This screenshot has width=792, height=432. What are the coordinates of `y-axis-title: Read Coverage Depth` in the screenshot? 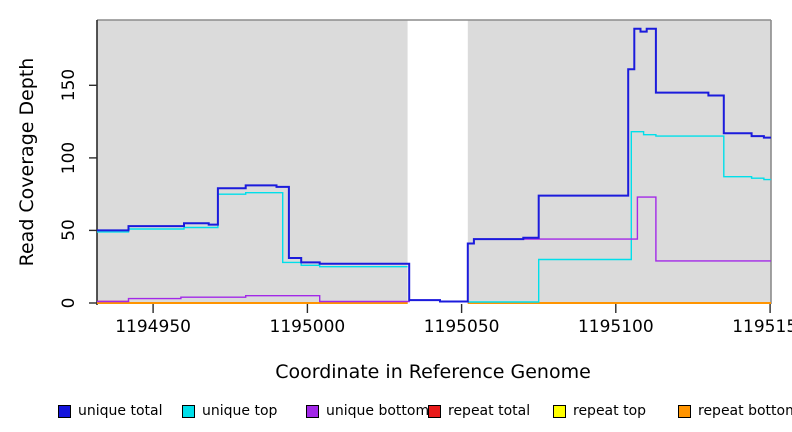 It's located at (27, 162).